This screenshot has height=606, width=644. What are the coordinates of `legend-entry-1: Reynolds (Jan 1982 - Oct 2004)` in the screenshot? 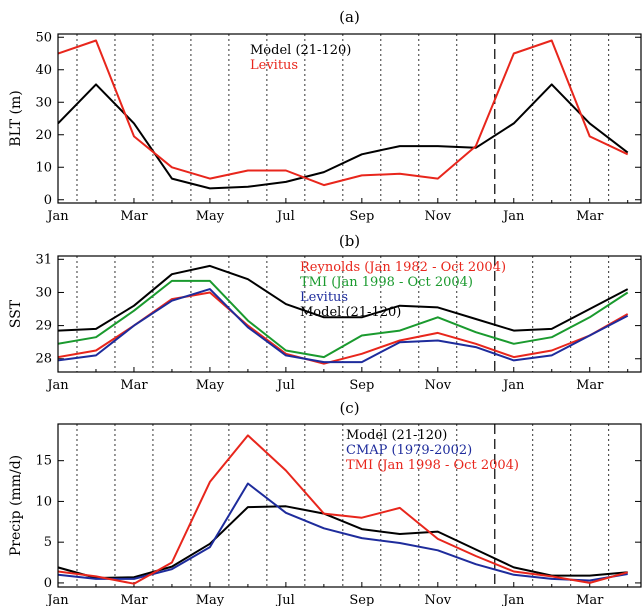 It's located at (403, 267).